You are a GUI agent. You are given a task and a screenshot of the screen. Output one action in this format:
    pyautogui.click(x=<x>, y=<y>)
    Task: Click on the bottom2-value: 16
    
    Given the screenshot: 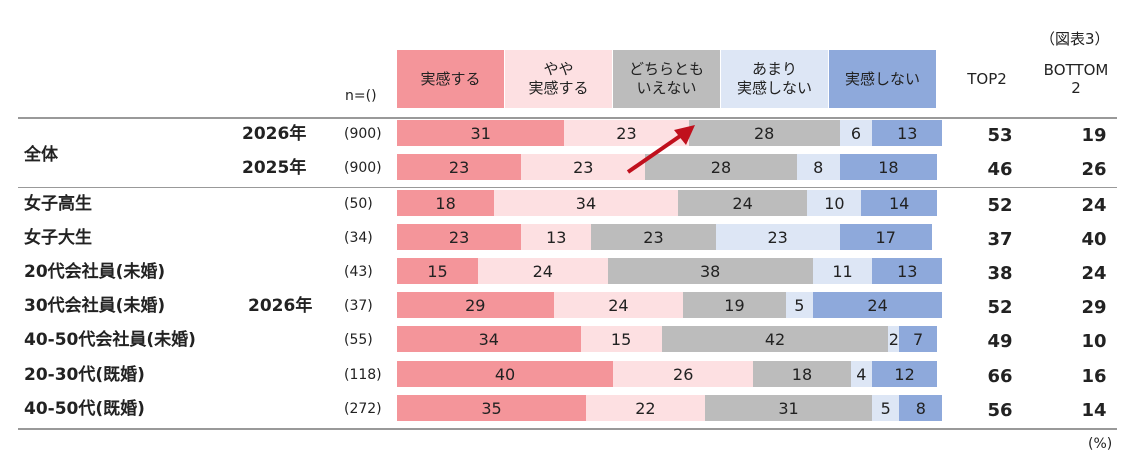 What is the action you would take?
    pyautogui.click(x=1094, y=376)
    